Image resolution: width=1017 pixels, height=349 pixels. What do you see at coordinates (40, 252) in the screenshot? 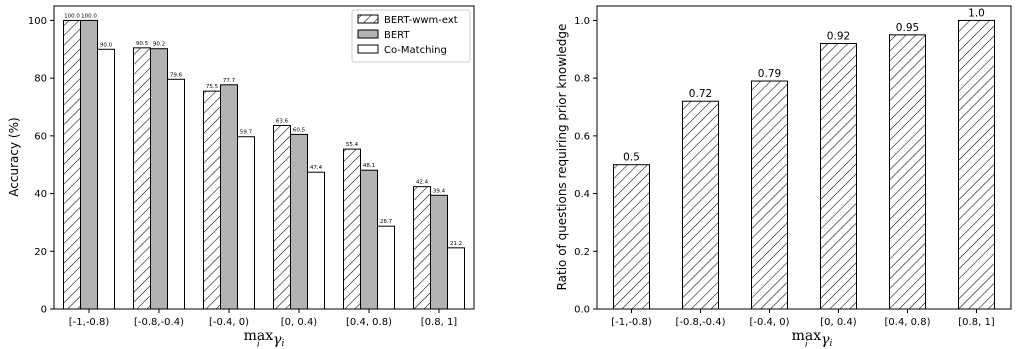
I see `y-tick-label: 20` at bounding box center [40, 252].